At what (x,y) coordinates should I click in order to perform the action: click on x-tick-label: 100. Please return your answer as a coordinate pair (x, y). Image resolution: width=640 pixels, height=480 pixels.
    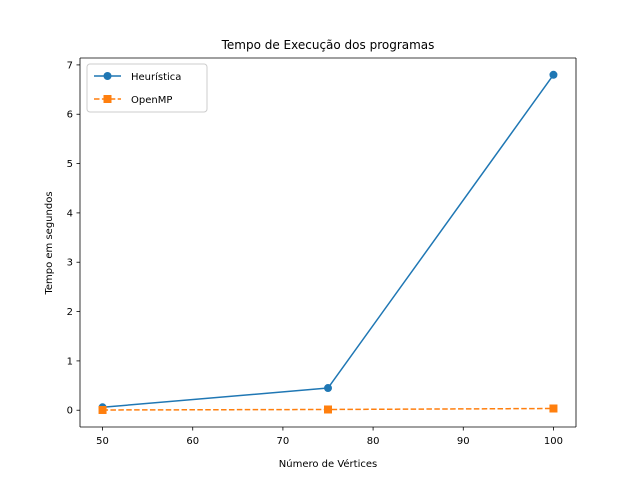
    Looking at the image, I should click on (553, 441).